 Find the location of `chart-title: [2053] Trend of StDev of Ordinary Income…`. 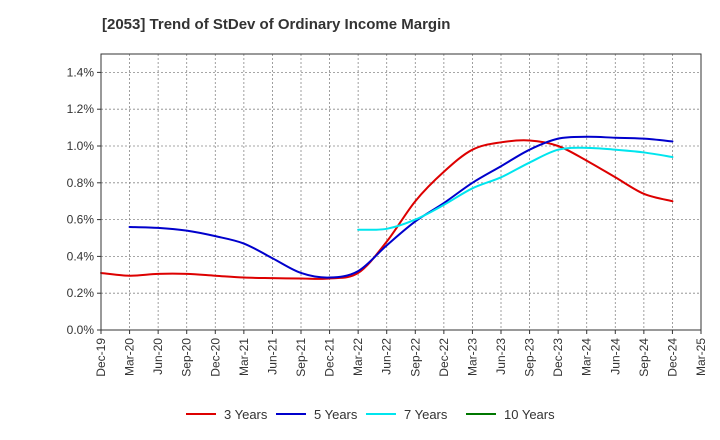

chart-title: [2053] Trend of StDev of Ordinary Income… is located at coordinates (276, 24).